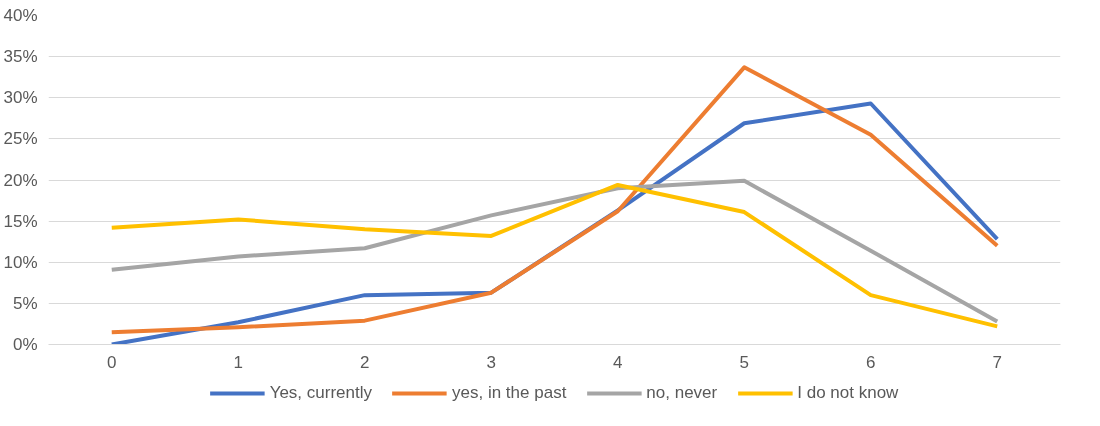 Image resolution: width=1100 pixels, height=426 pixels. Describe the element at coordinates (20, 221) in the screenshot. I see `y-tick-label: 15%` at that location.